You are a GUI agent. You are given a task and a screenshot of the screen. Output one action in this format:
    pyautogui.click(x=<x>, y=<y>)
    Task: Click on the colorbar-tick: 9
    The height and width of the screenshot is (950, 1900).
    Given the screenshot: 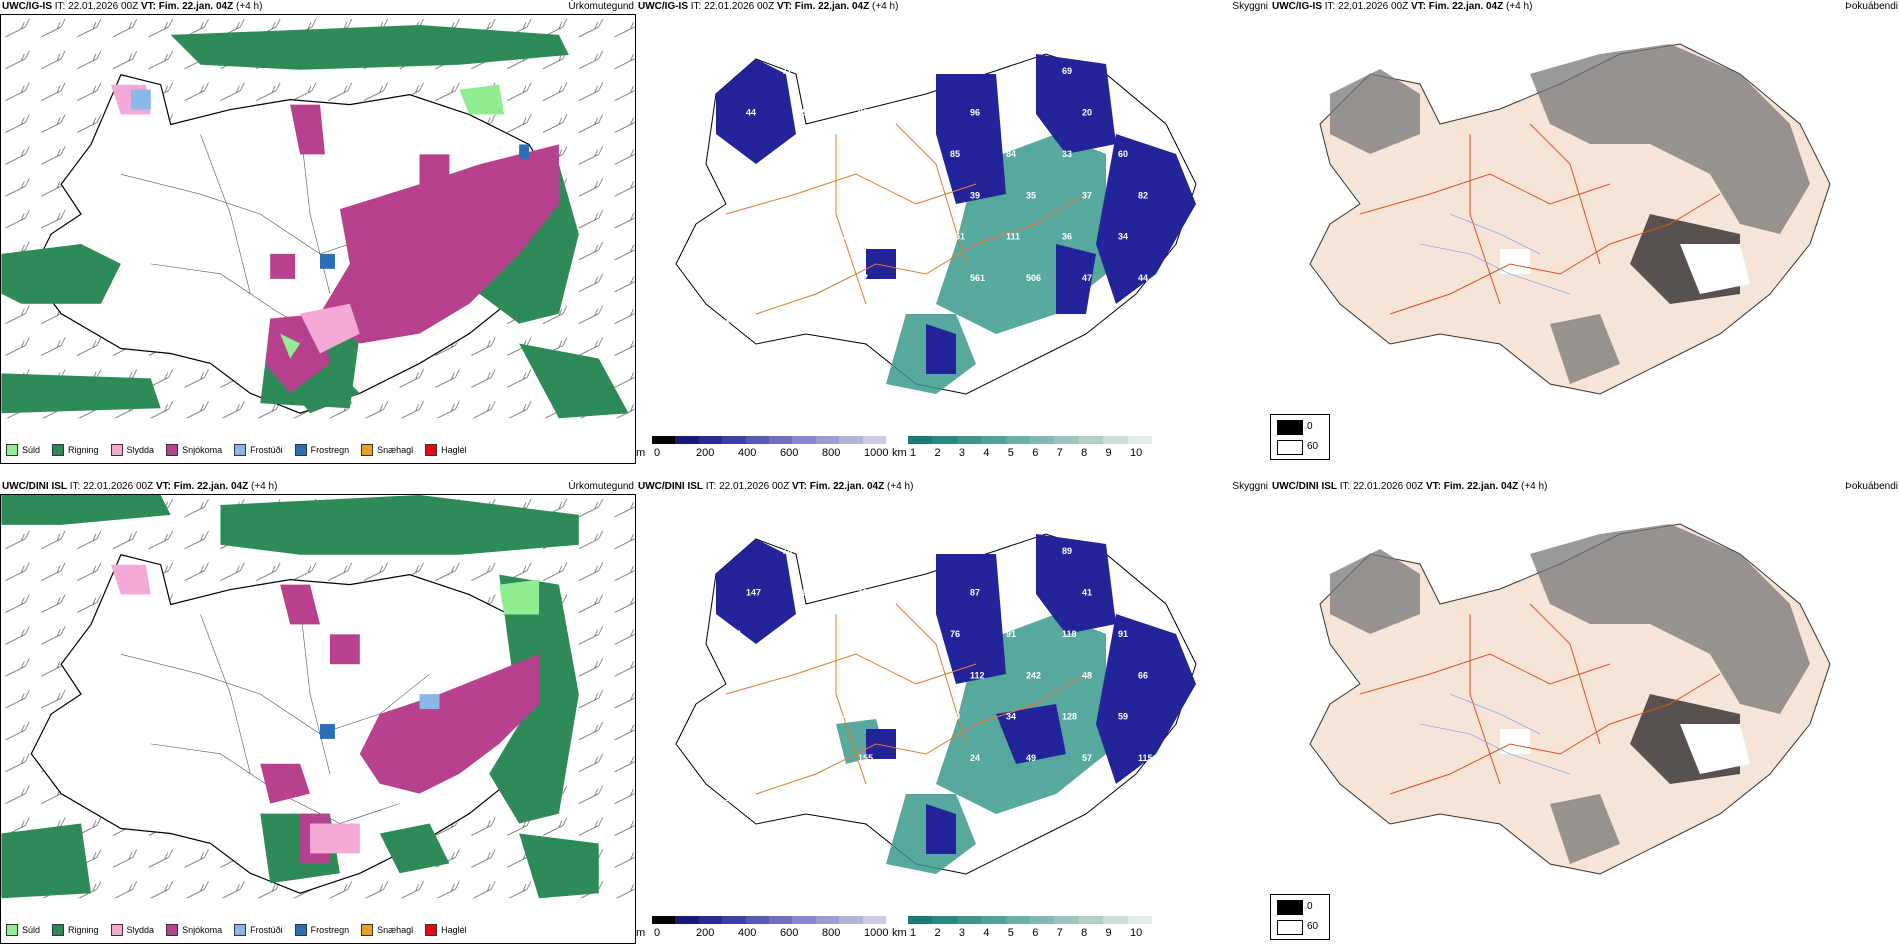 What is the action you would take?
    pyautogui.click(x=1108, y=453)
    